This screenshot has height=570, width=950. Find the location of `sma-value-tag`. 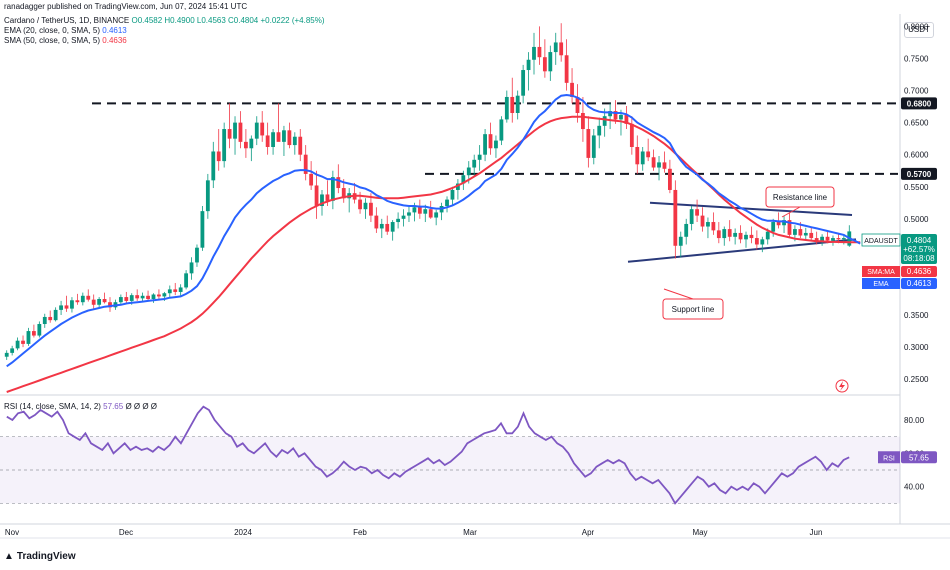

sma-value-tag is located at coordinates (919, 271).